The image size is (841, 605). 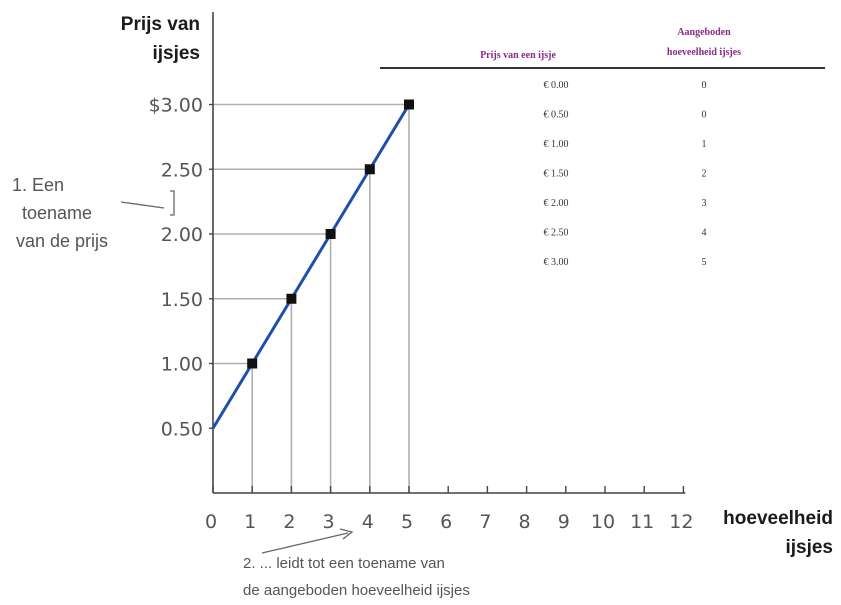 I want to click on table-cell-price: € 3.00, so click(x=556, y=262).